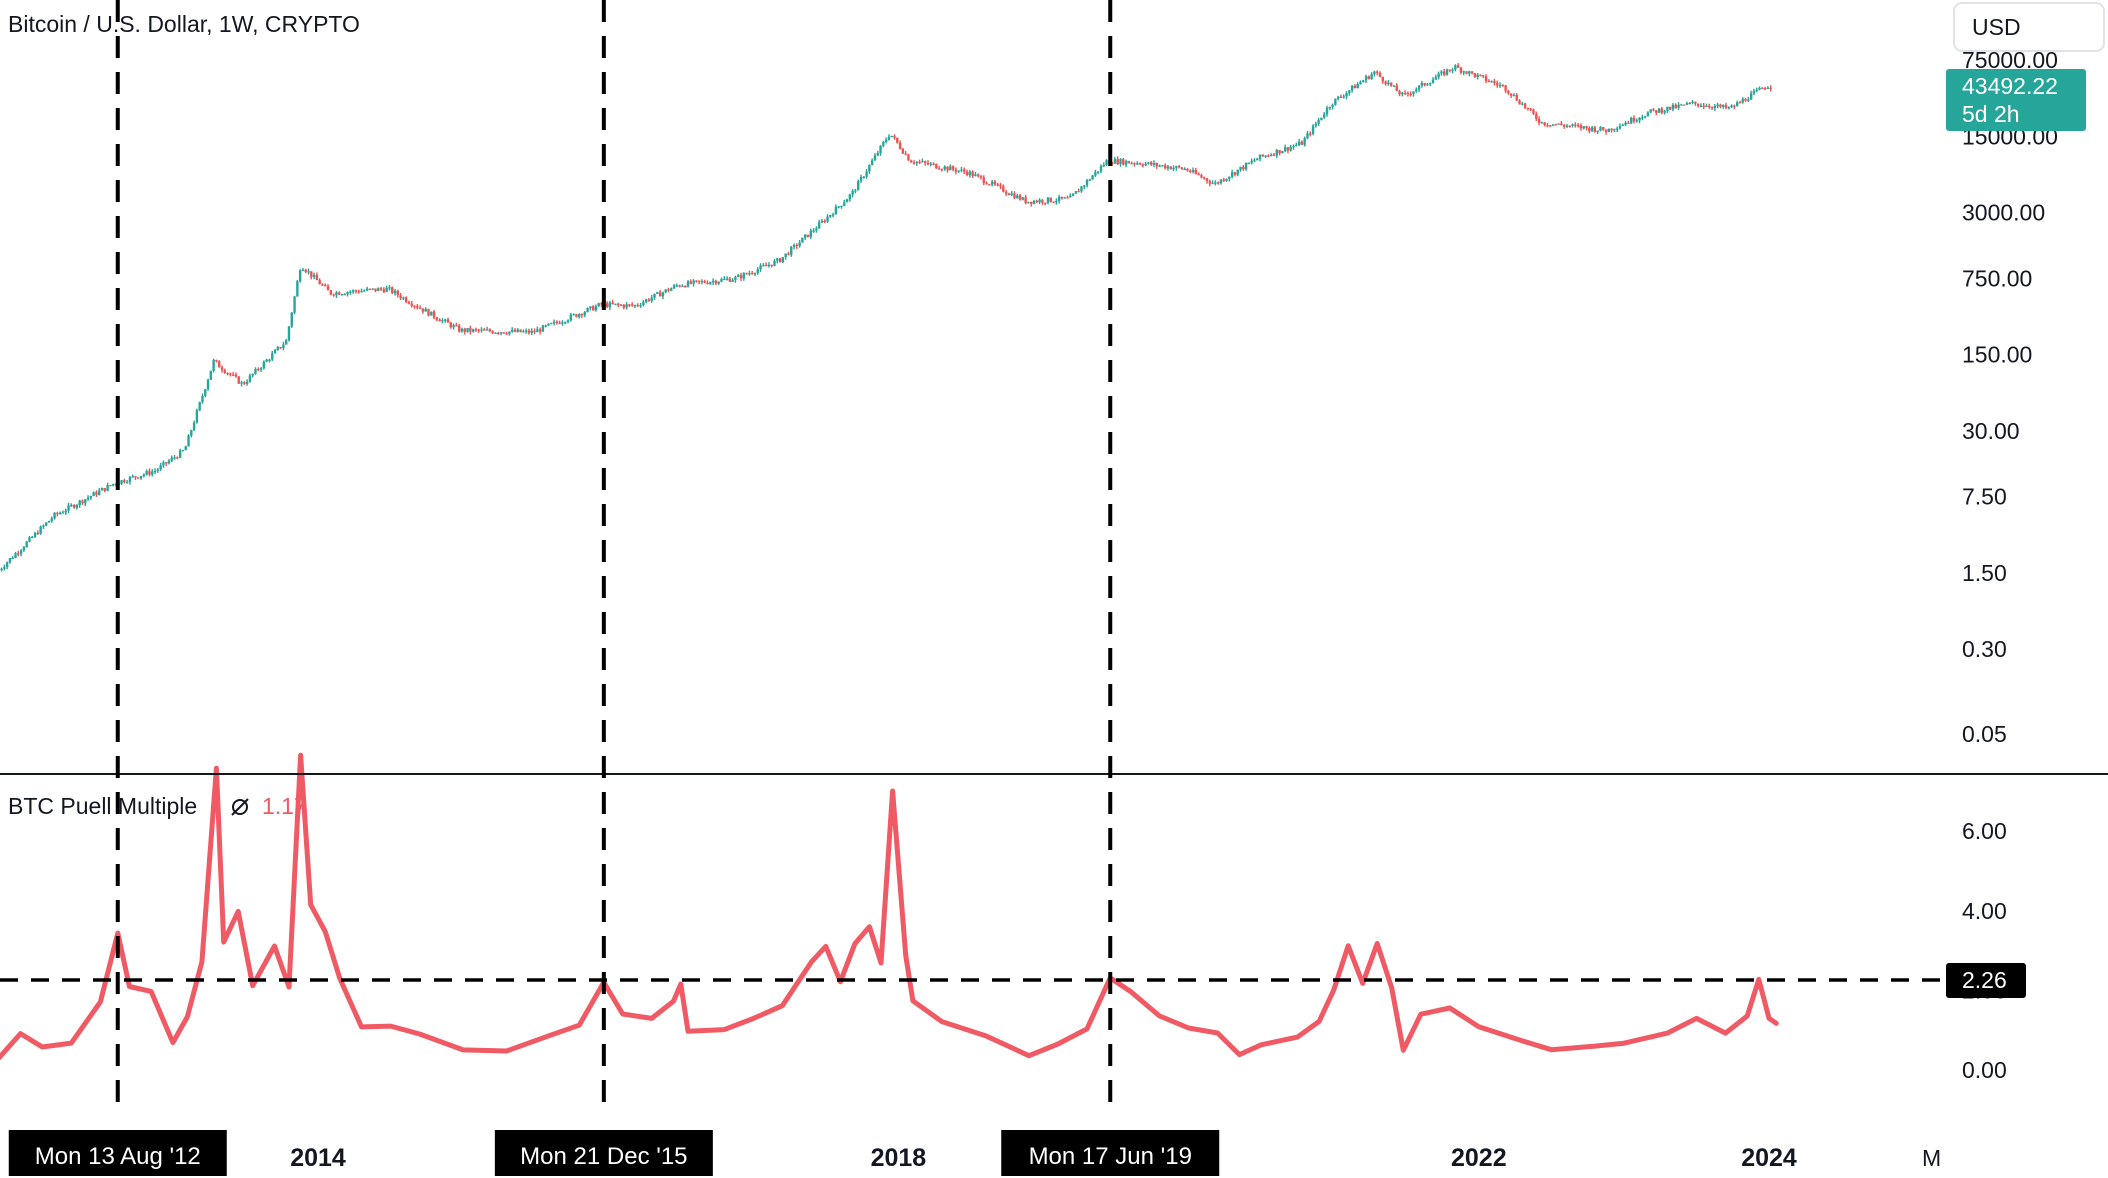 The image size is (2108, 1178). What do you see at coordinates (603, 1156) in the screenshot?
I see `marker-label-1: Mon 21 Dec '15` at bounding box center [603, 1156].